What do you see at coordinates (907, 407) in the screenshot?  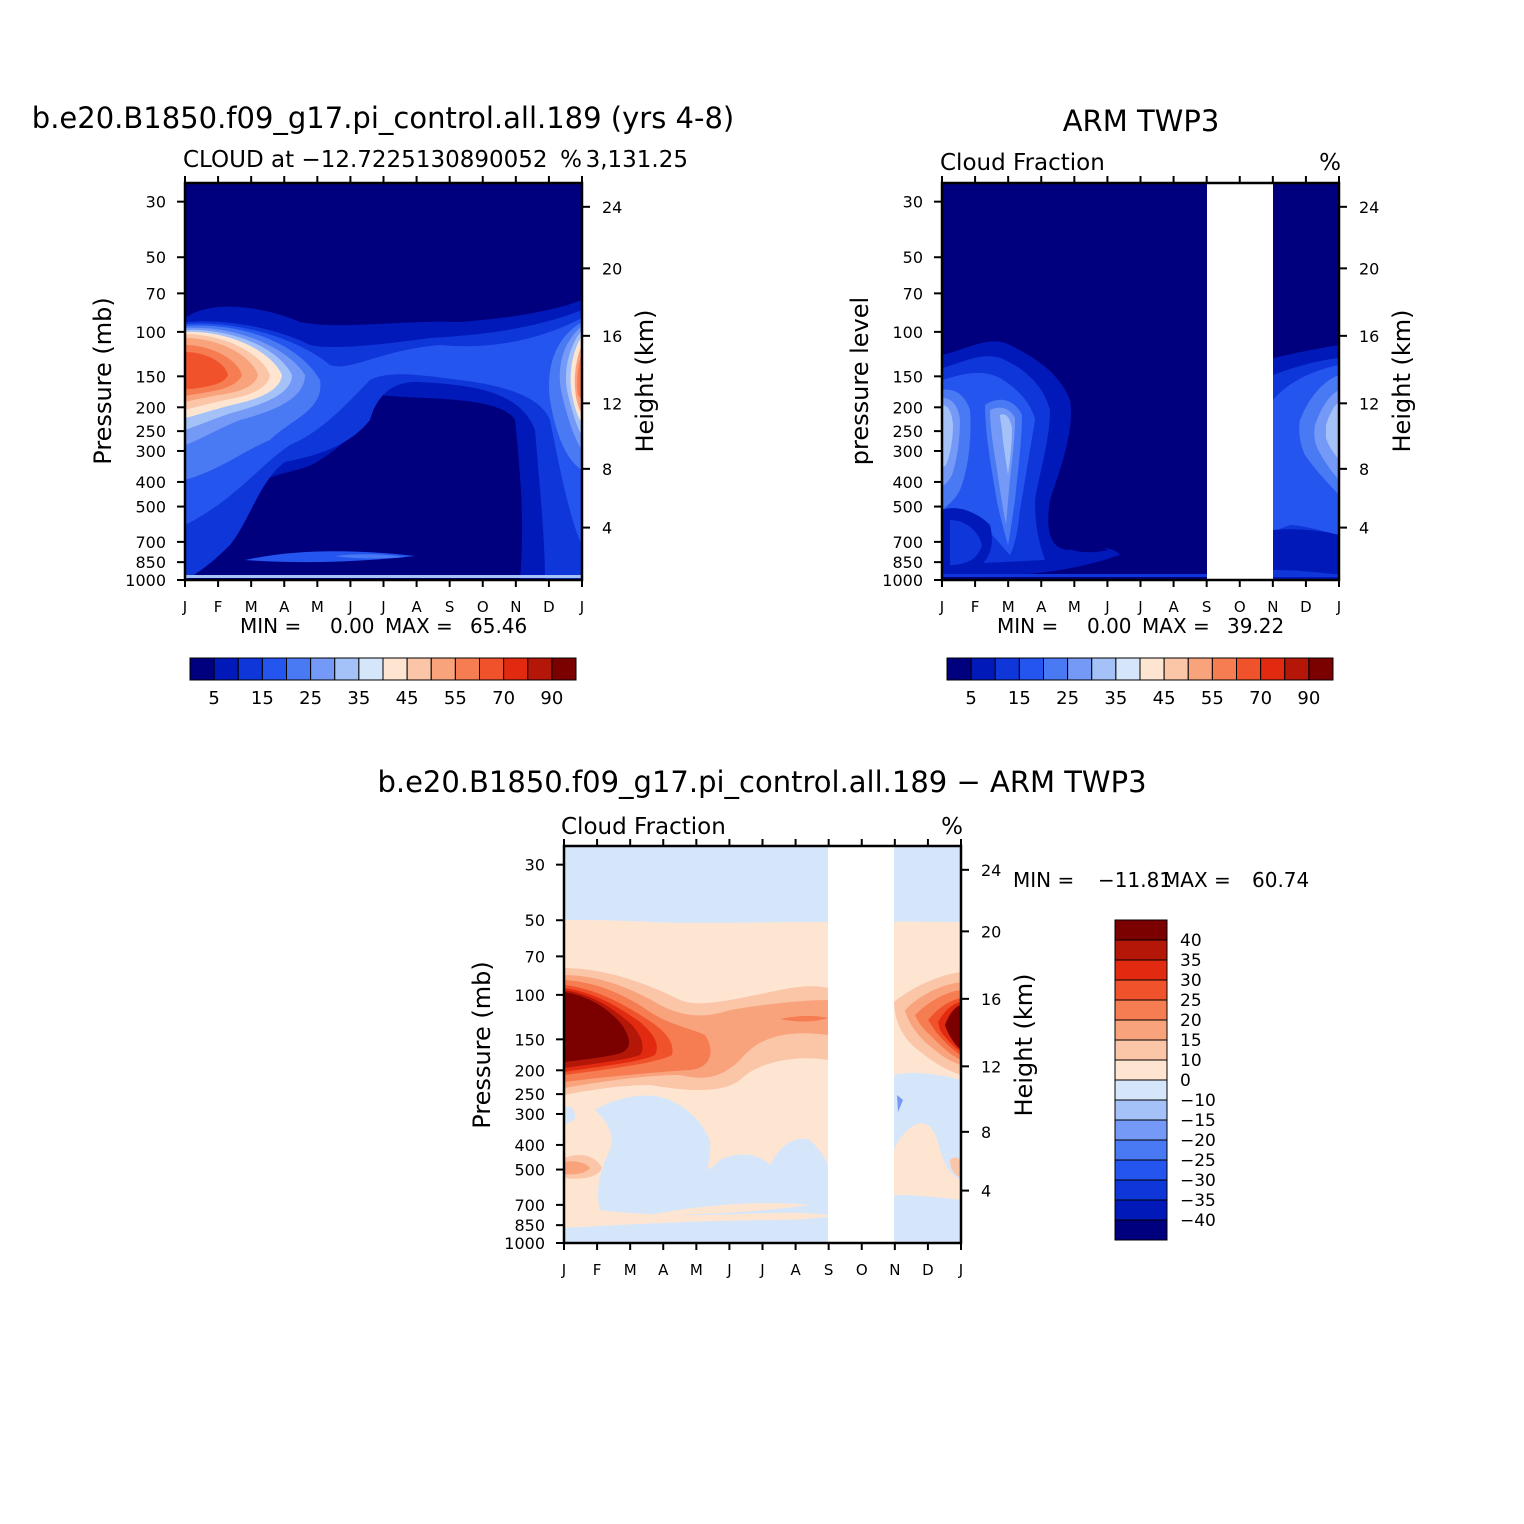 I see `y-tick-label: 200` at bounding box center [907, 407].